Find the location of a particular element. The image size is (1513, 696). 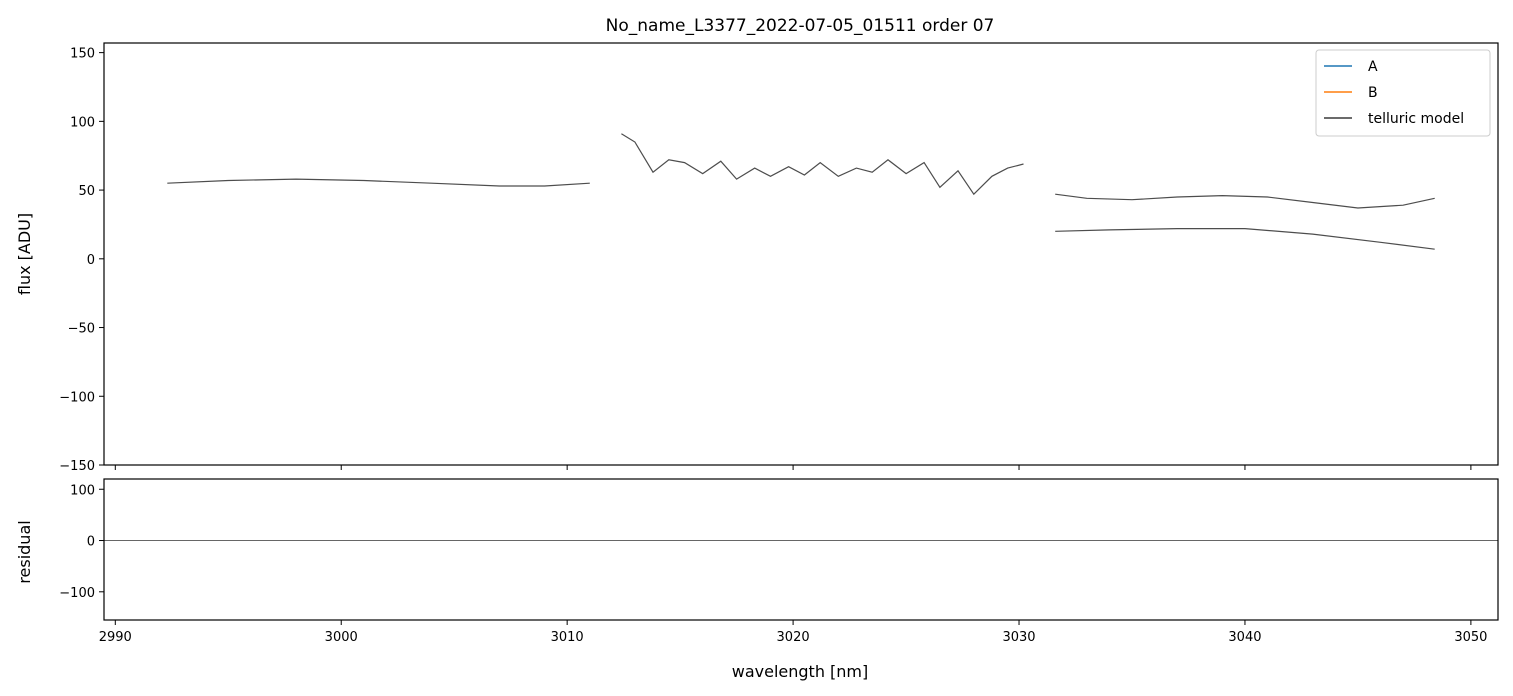

xtick-label: 3030 is located at coordinates (1018, 637).